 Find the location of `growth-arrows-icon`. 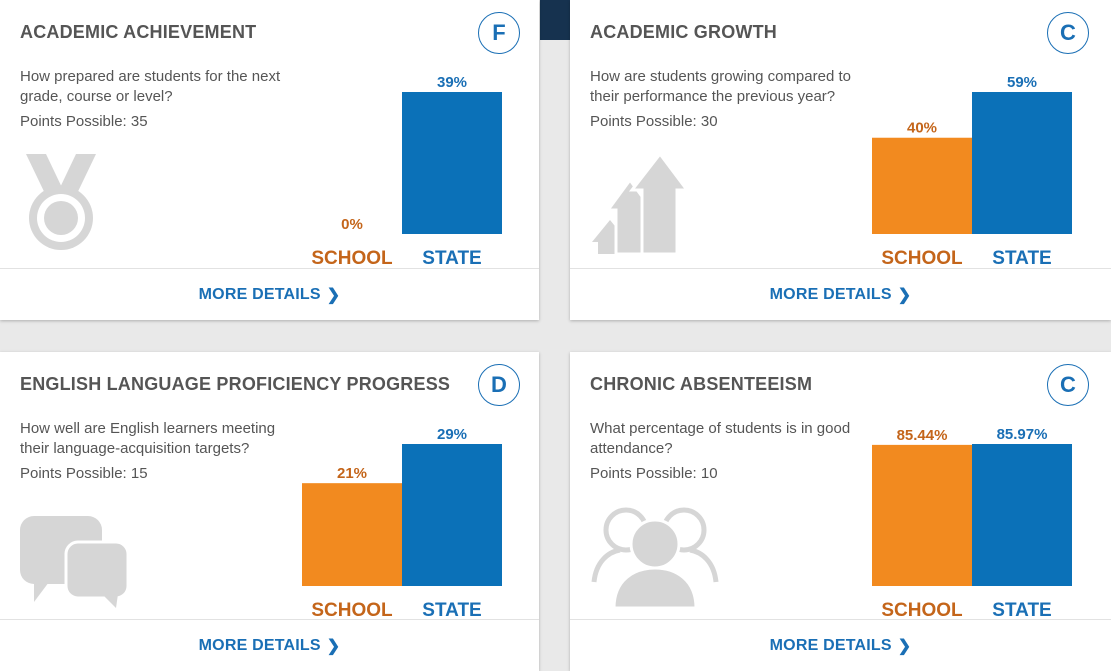

growth-arrows-icon is located at coordinates (641, 206).